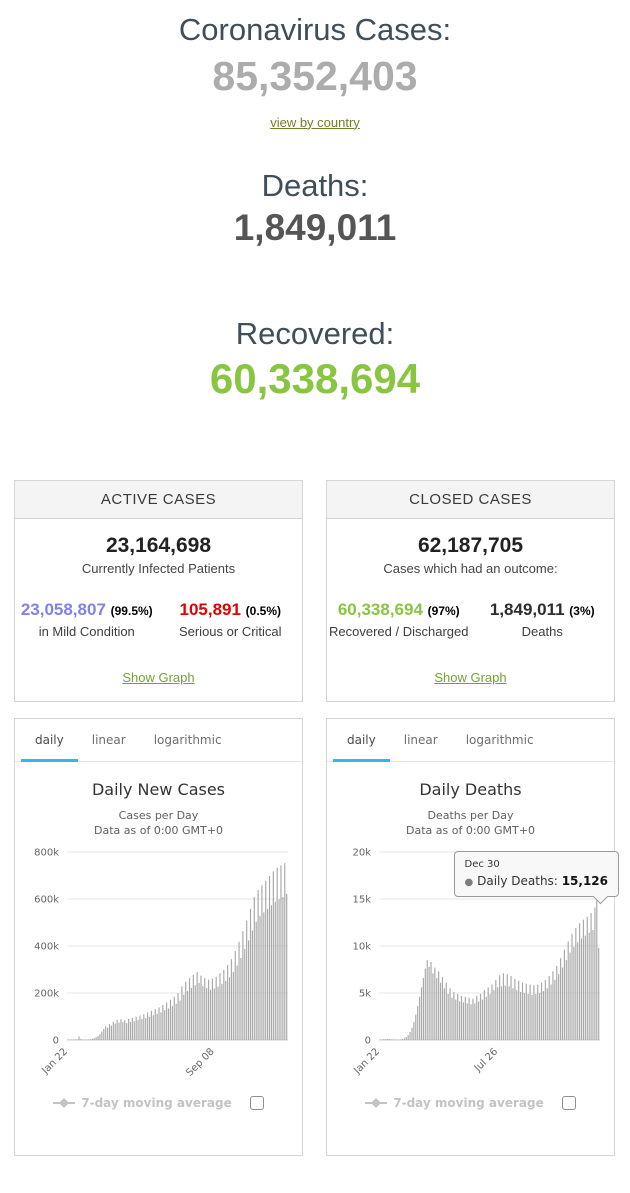 This screenshot has width=630, height=1193. I want to click on svg-text: 10k, so click(361, 947).